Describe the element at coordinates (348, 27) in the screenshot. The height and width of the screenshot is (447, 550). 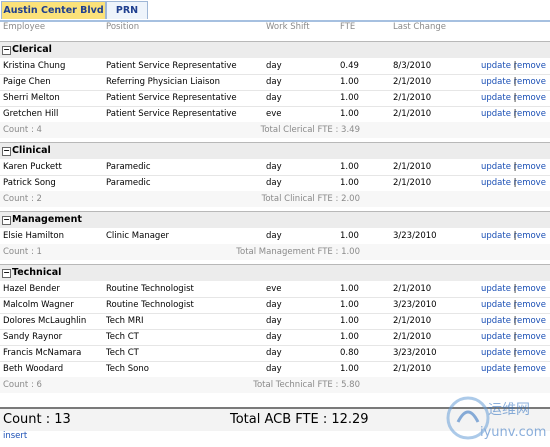
I see `col-fte: FTE` at that location.